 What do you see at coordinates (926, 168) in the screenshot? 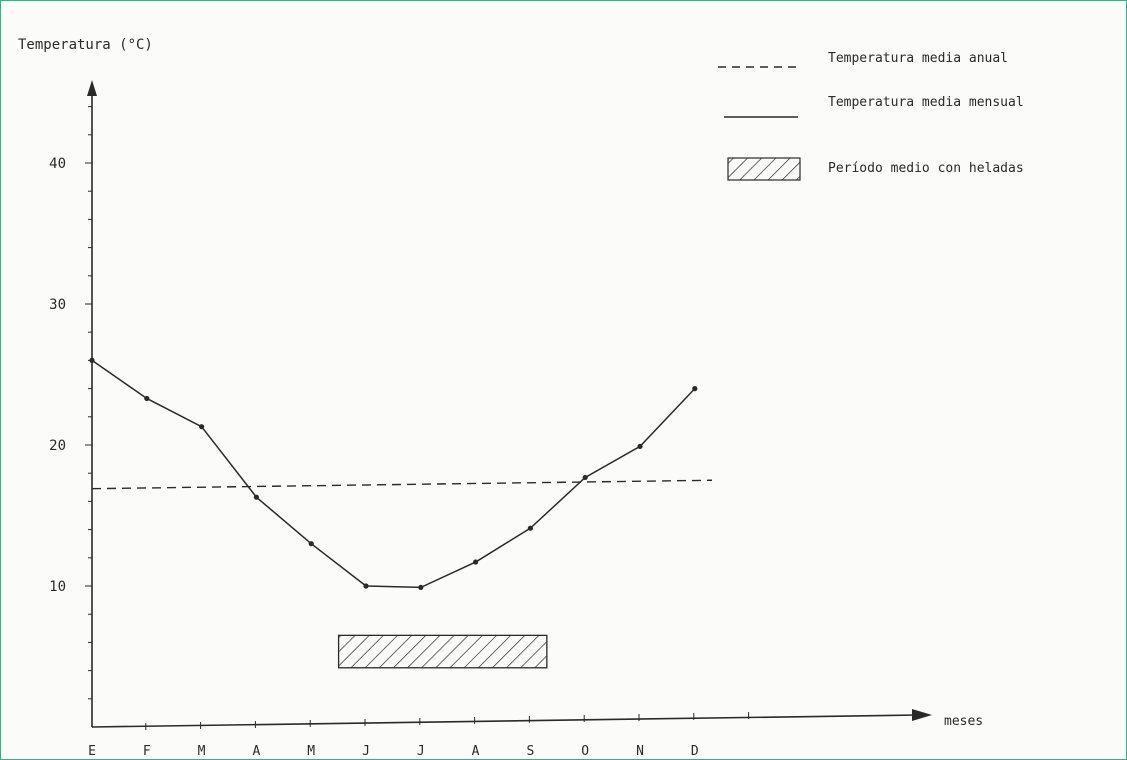
I see `legend-label-frost: Período medio con heladas` at bounding box center [926, 168].